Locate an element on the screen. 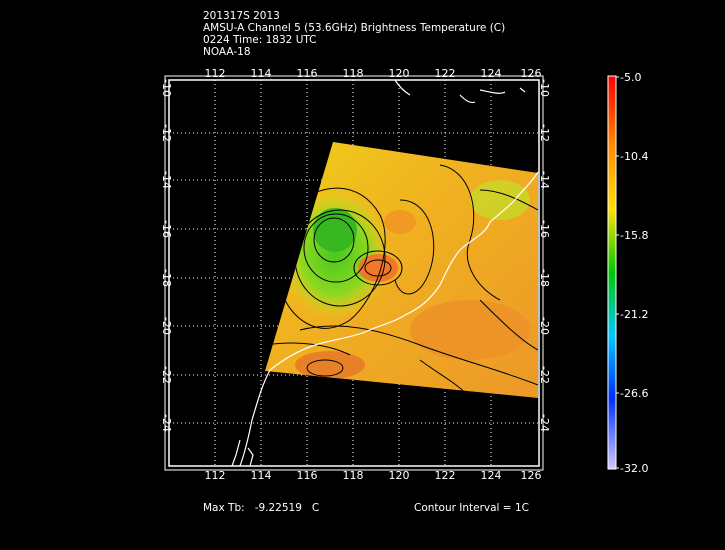  lat-left-12: -12 is located at coordinates (166, 133).